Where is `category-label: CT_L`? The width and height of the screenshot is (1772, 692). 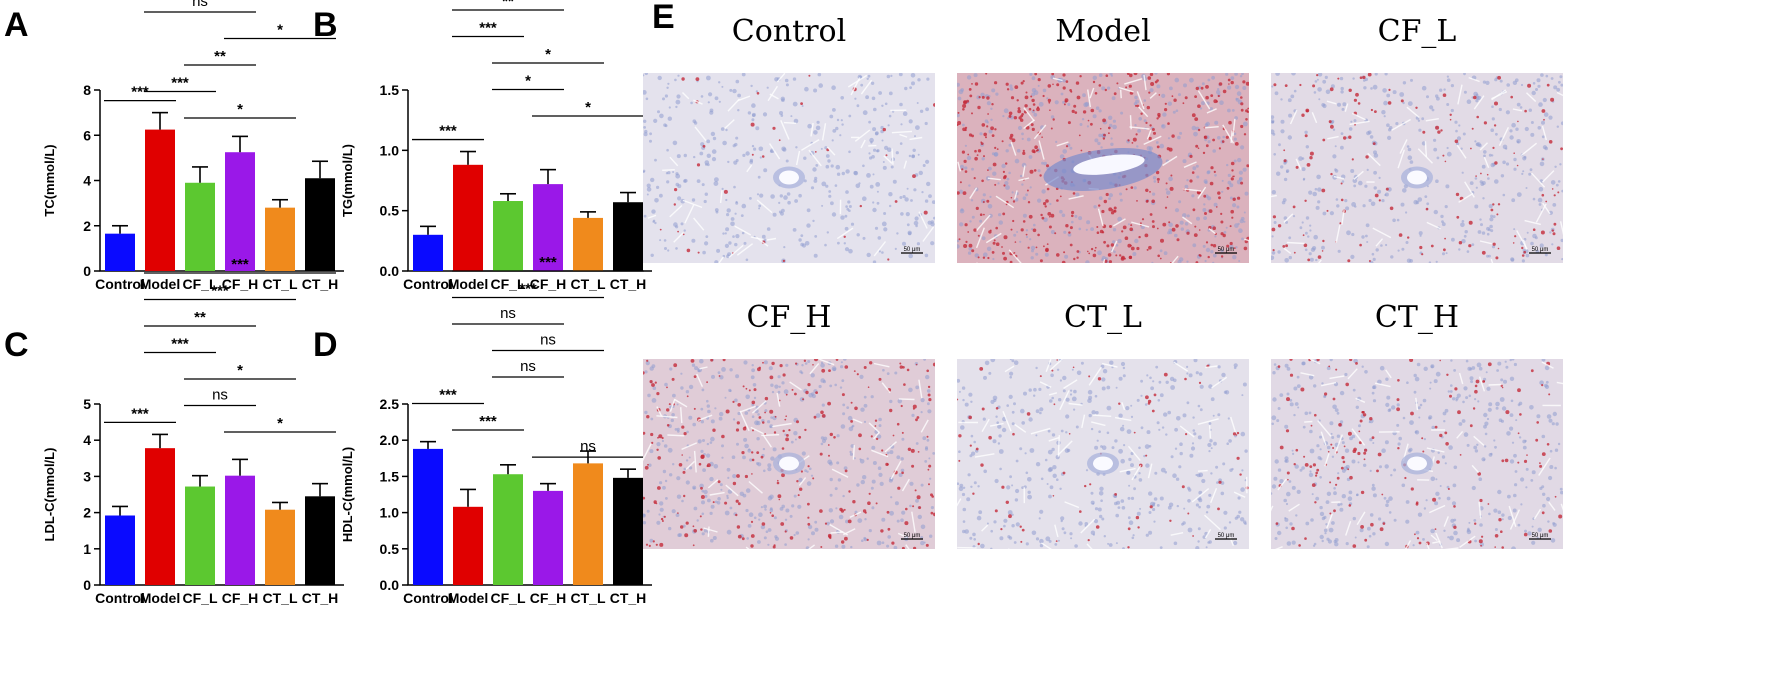
category-label: CT_L is located at coordinates (588, 284).